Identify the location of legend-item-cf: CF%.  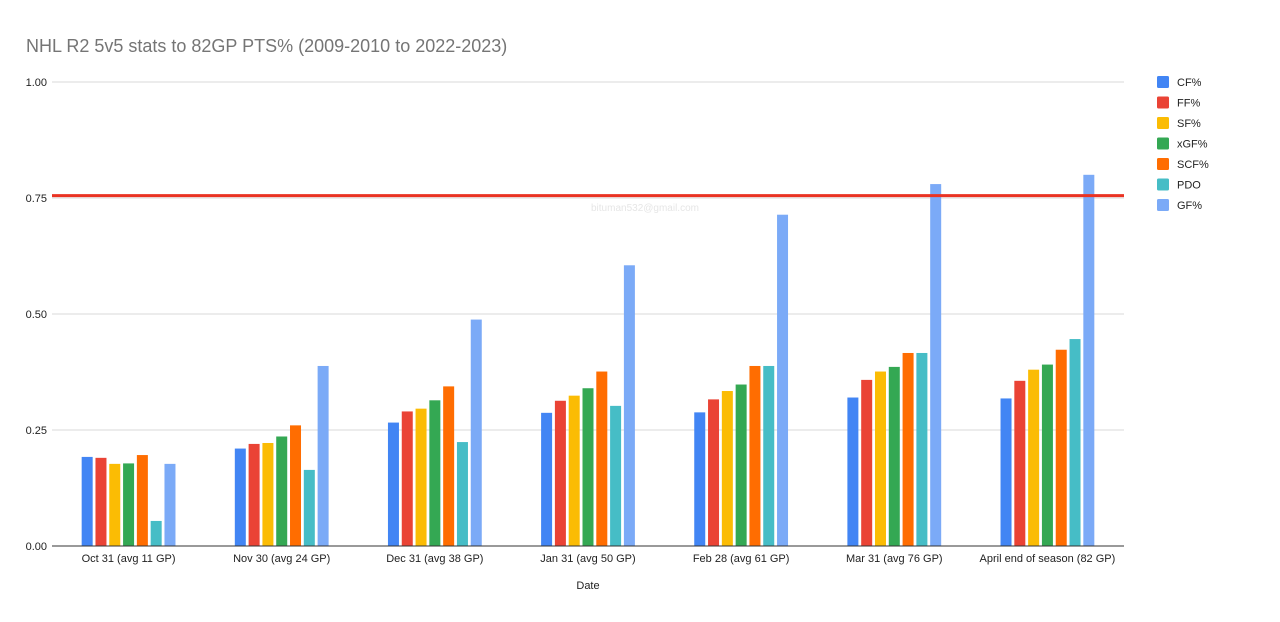
(1179, 82).